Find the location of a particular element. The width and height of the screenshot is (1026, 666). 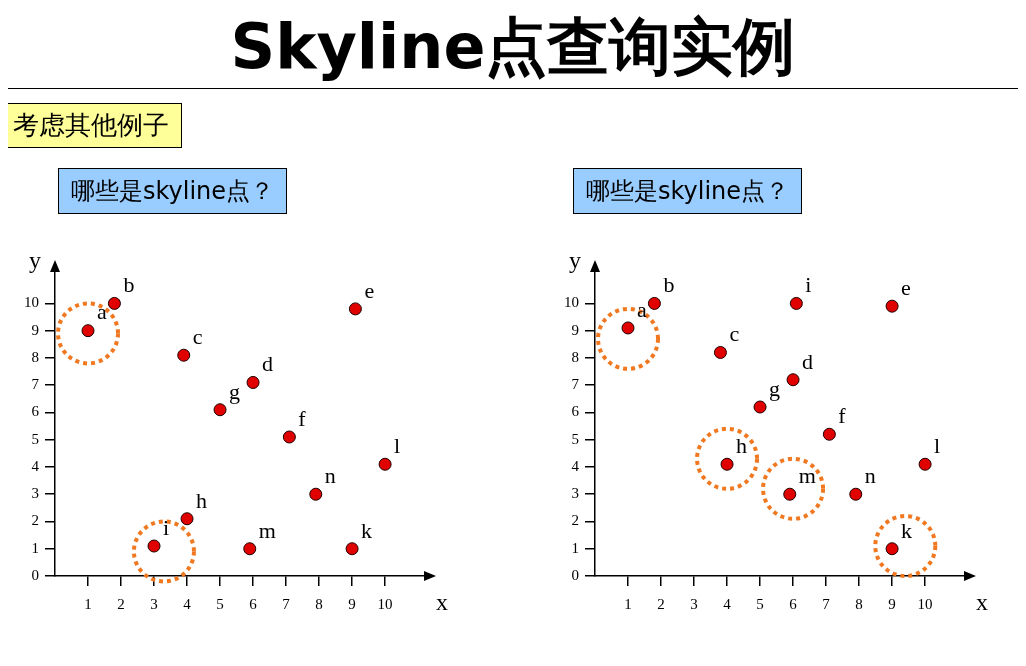

x-axis-title: x is located at coordinates (982, 602).